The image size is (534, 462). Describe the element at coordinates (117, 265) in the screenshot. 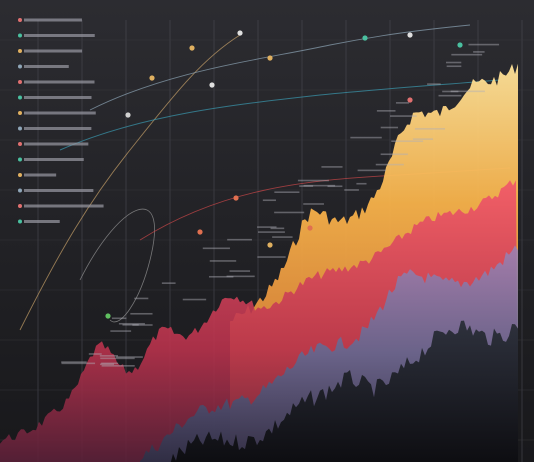

I see `curve-line` at that location.